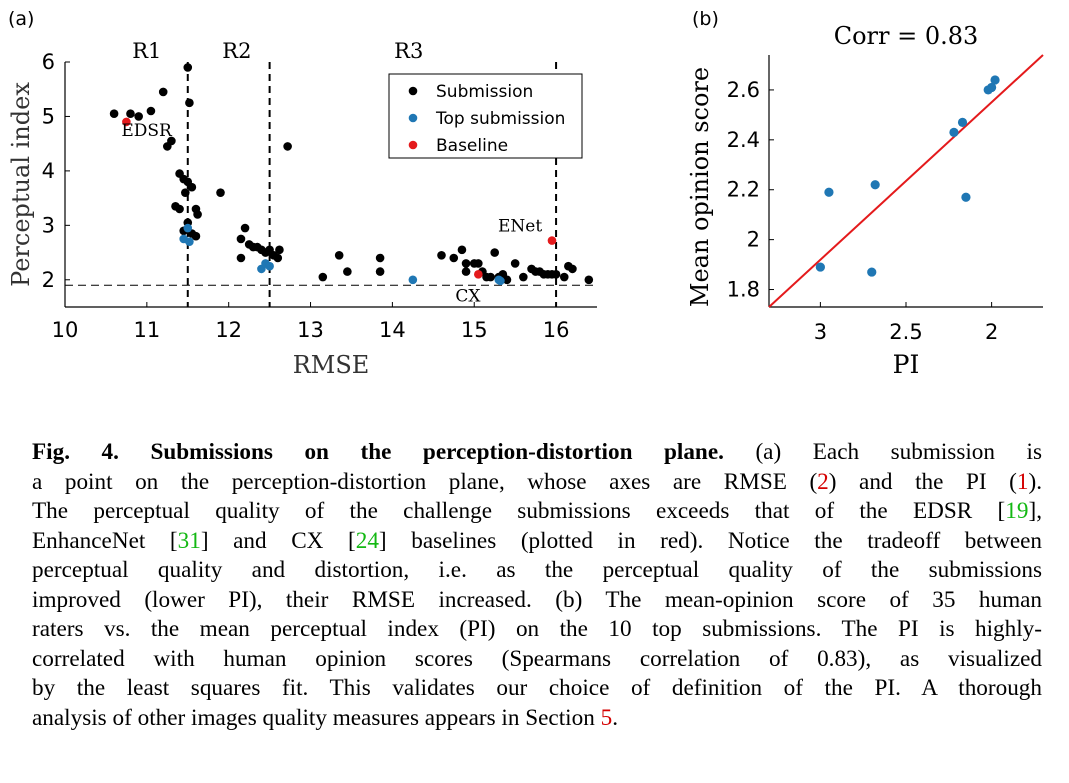 Image resolution: width=1069 pixels, height=783 pixels. Describe the element at coordinates (146, 330) in the screenshot. I see `chart-a-x-tick-label: 11` at that location.